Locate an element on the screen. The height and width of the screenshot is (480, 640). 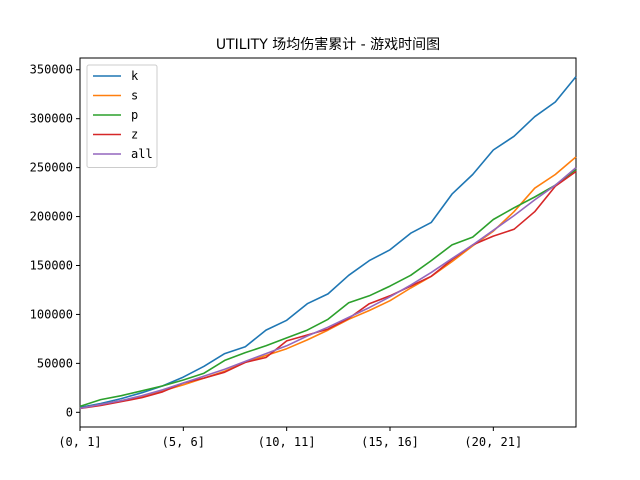
x-axis: (0, 1] (5, 6] (10, 11] (15, 16] (20, 21] is located at coordinates (290, 438).